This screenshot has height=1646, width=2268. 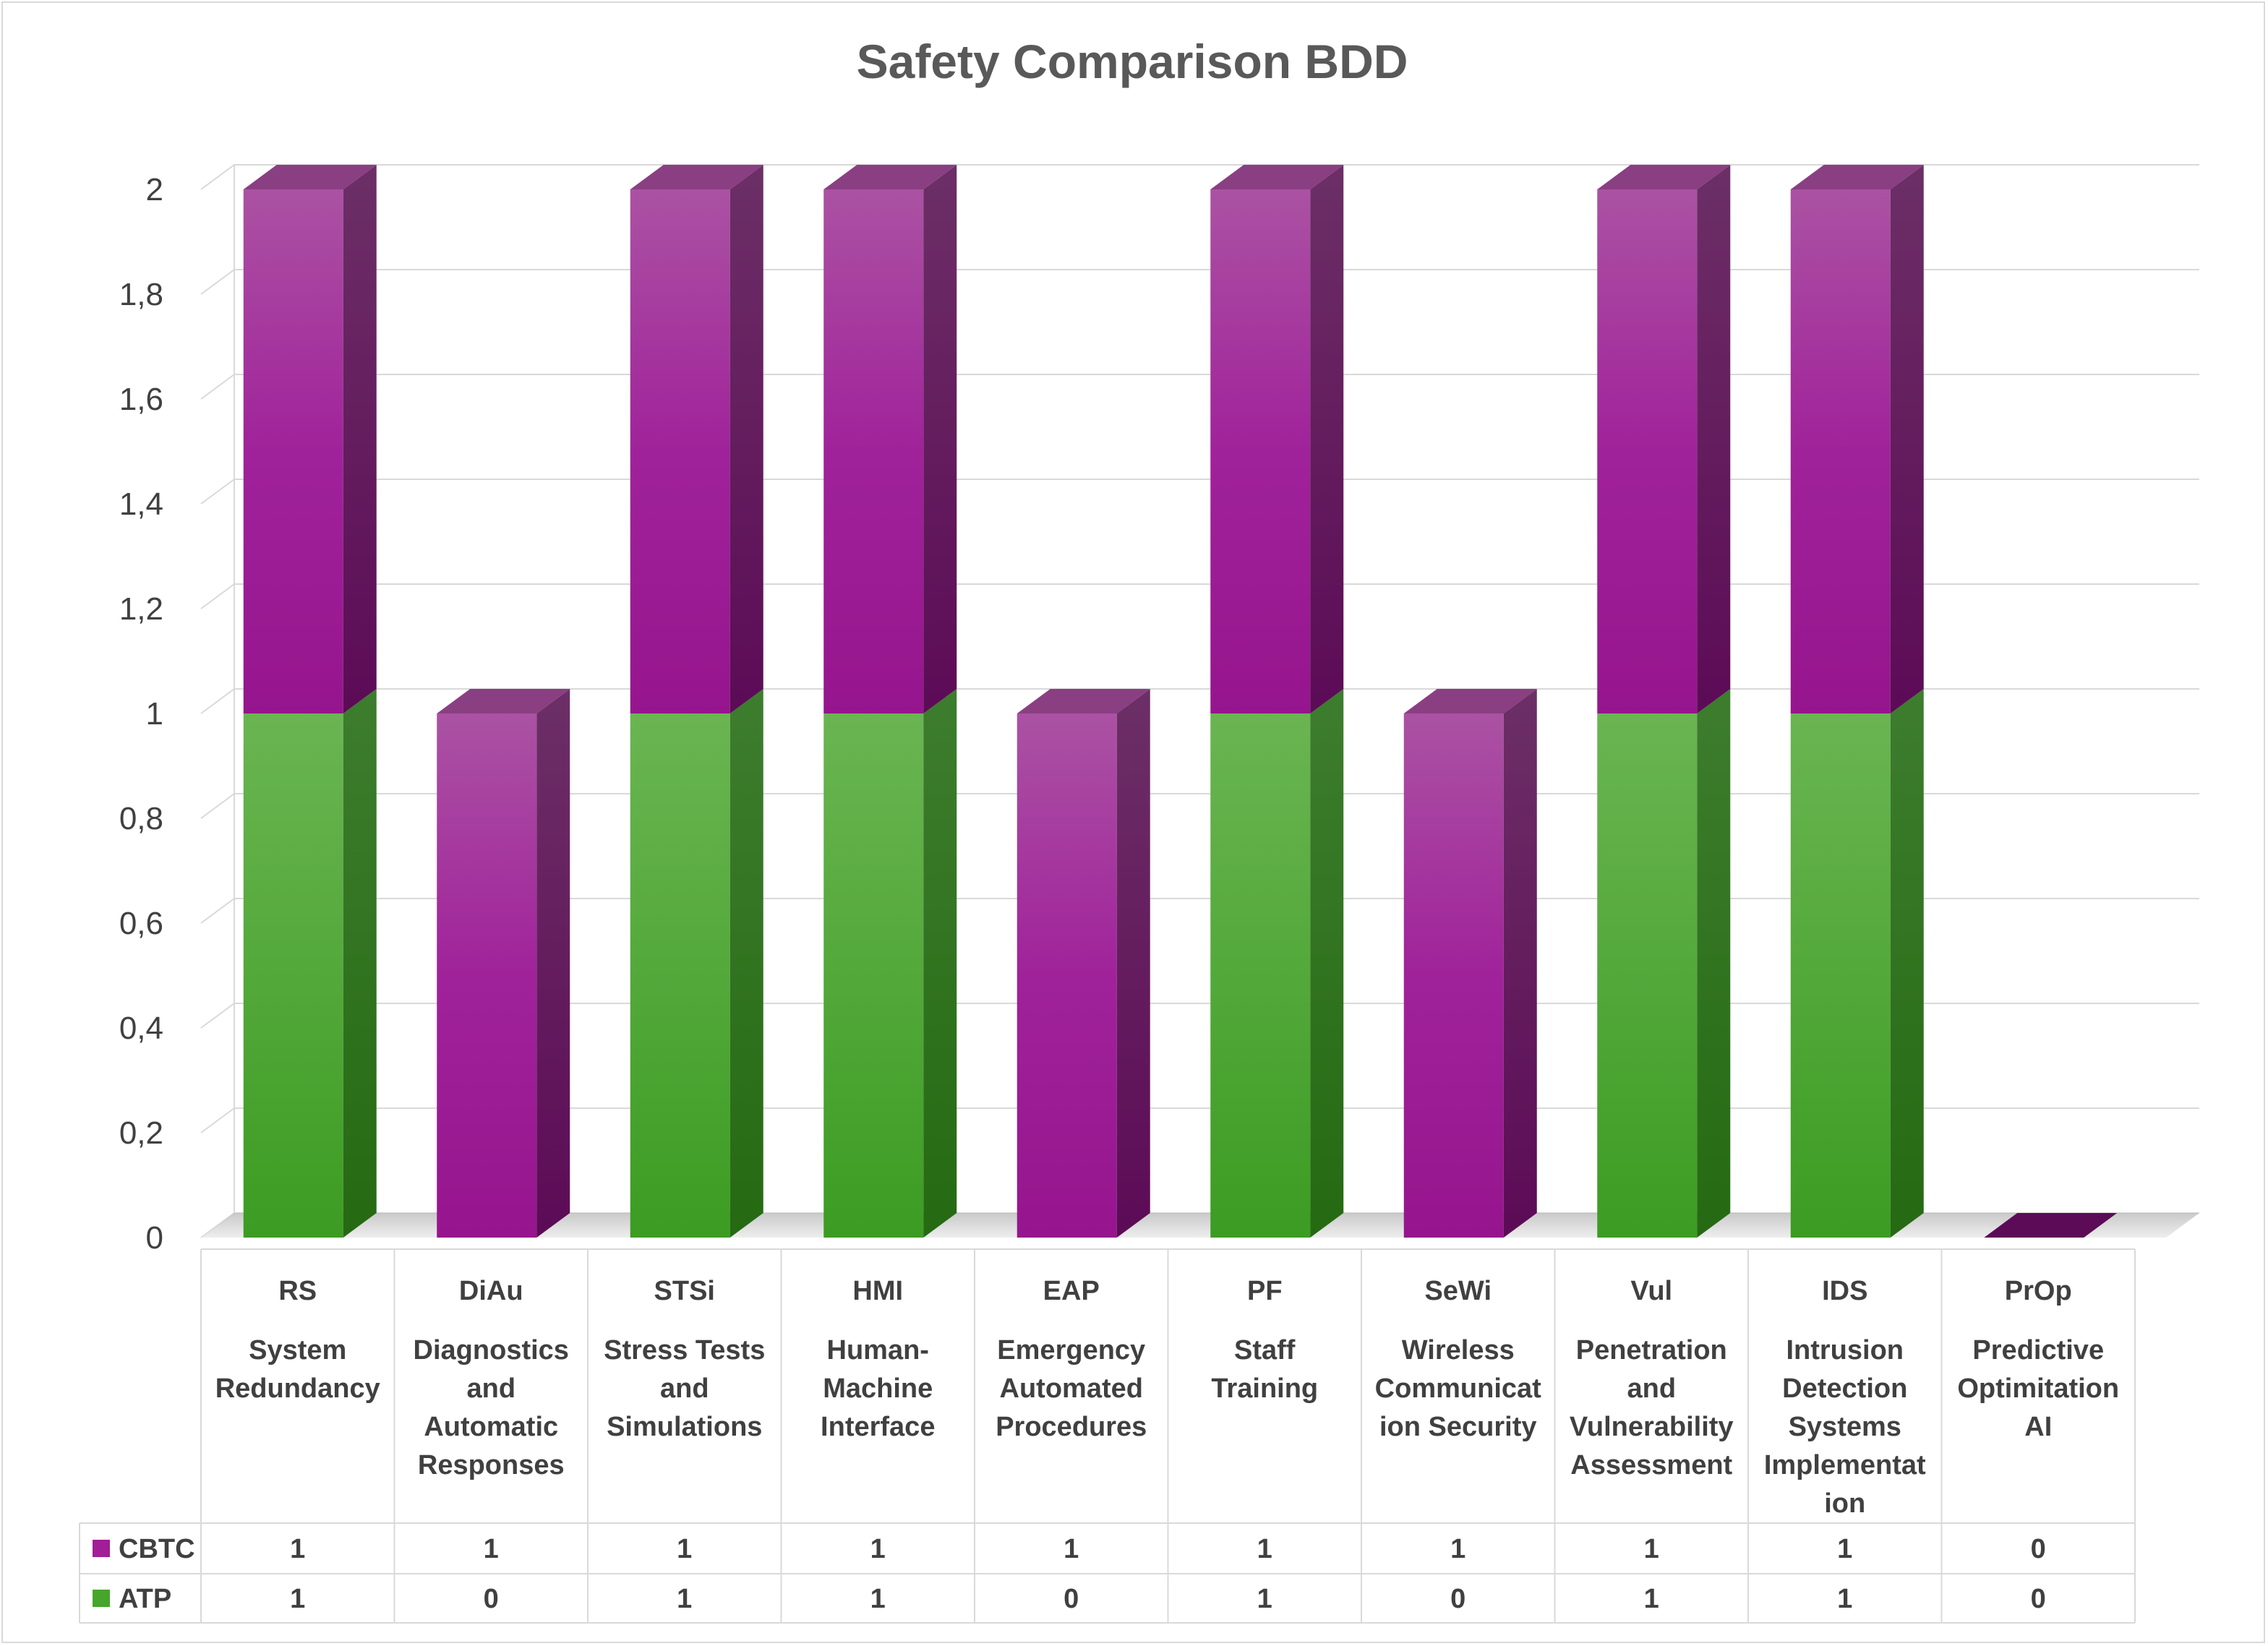 What do you see at coordinates (878, 1427) in the screenshot?
I see `category-name-line: Interface` at bounding box center [878, 1427].